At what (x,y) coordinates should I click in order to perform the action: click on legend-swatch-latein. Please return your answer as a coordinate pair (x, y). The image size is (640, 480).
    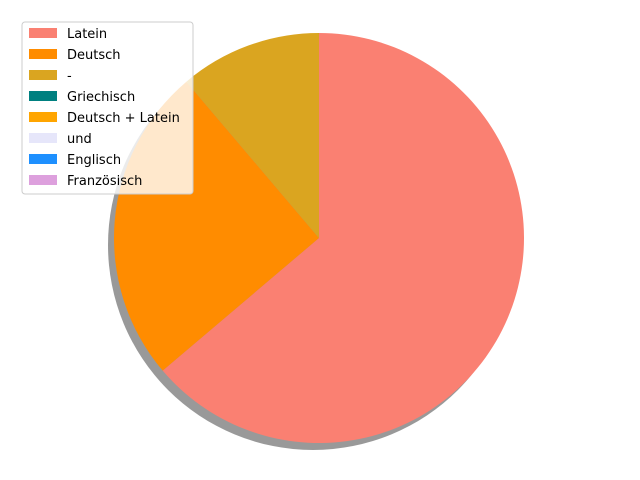
    Looking at the image, I should click on (43, 33).